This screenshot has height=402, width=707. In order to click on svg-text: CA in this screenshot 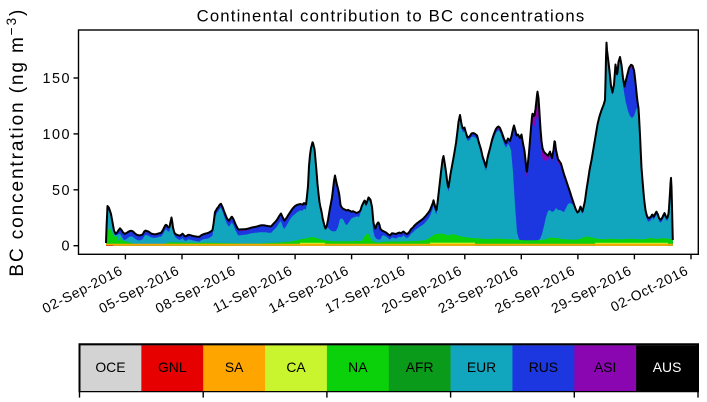, I will do `click(296, 367)`.